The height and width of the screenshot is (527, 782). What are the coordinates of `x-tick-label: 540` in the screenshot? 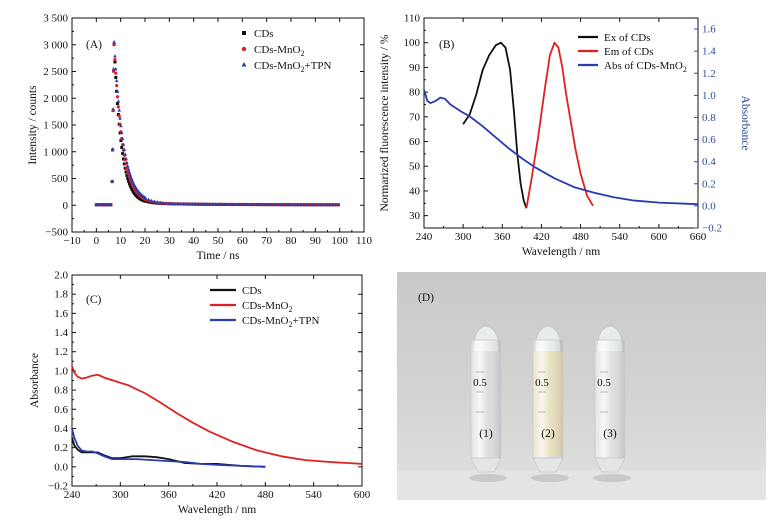 It's located at (619, 237).